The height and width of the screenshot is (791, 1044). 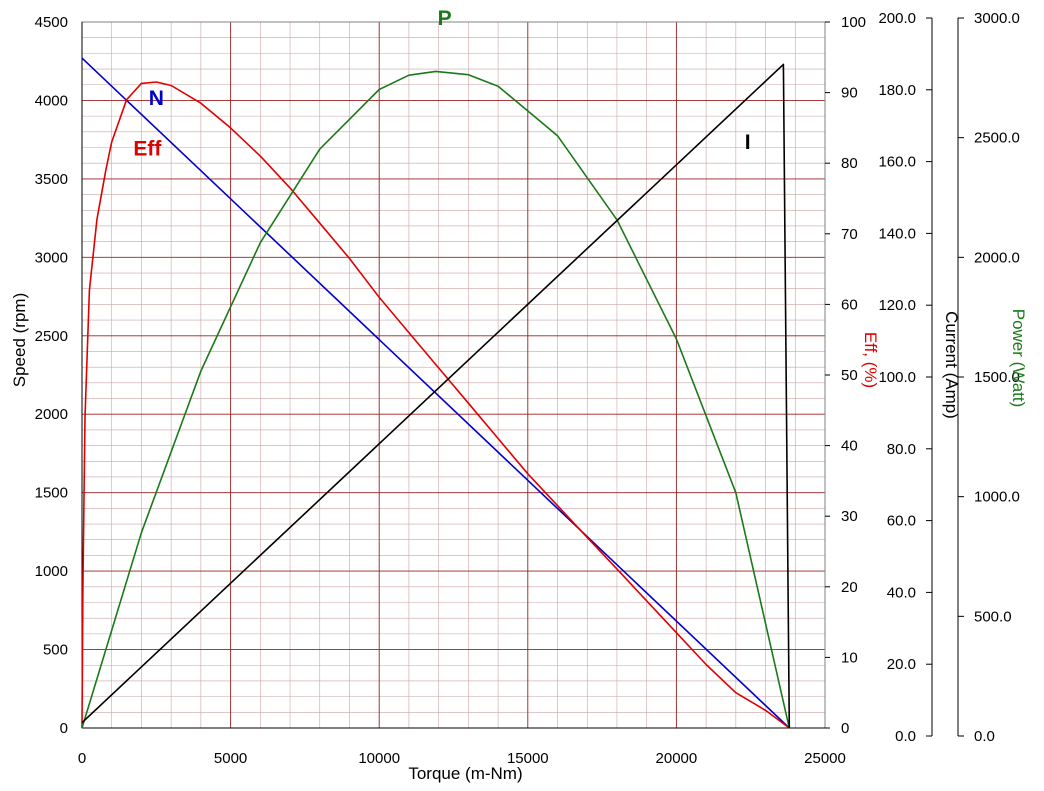 I want to click on series-label-n: N, so click(x=156, y=98).